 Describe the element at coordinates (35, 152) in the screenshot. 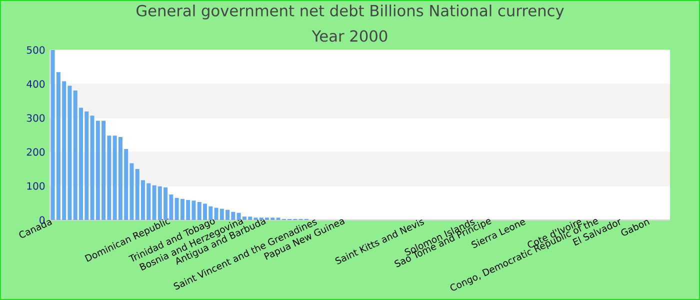

I see `y-tick-label: 200` at that location.